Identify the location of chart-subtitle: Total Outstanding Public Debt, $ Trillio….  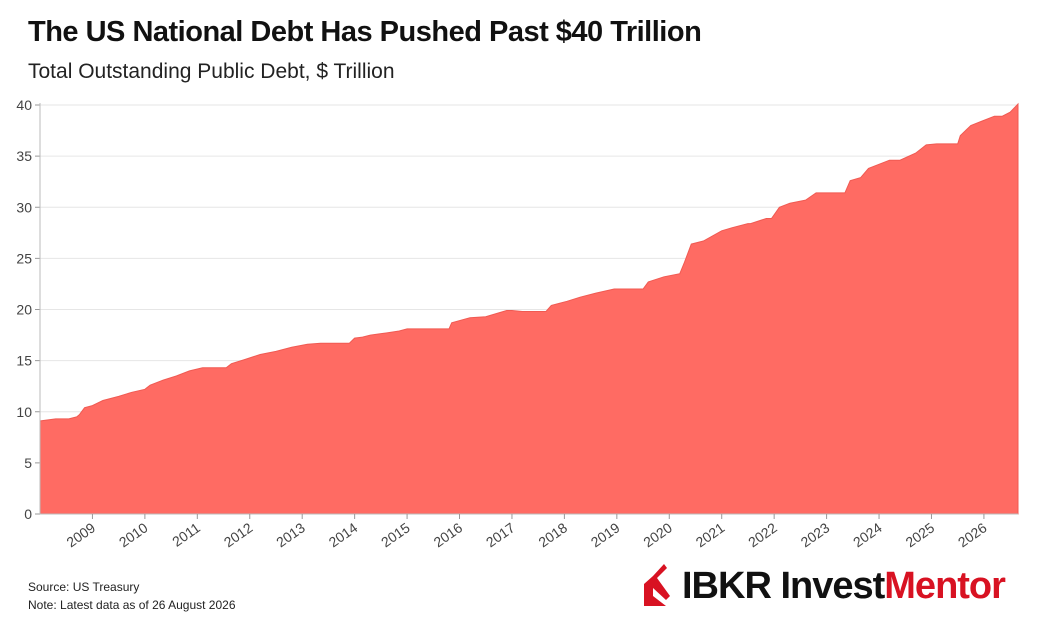
(211, 71).